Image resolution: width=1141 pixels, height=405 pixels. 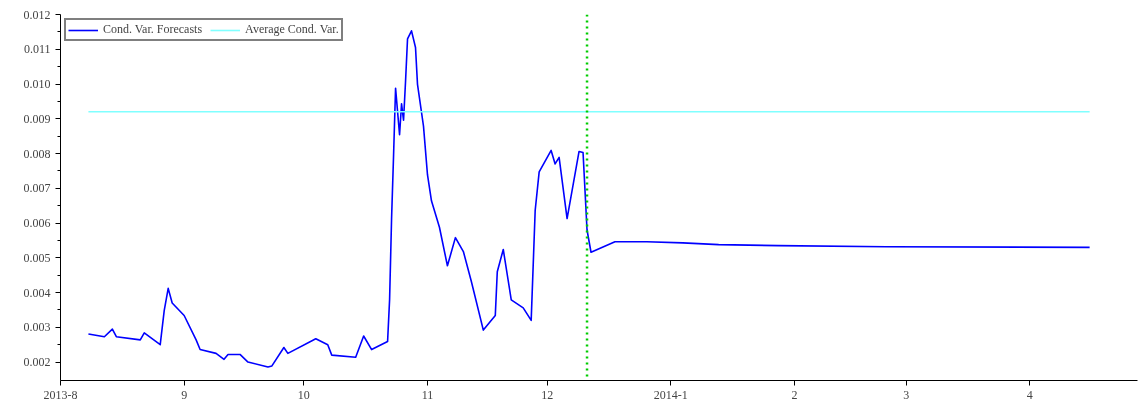 What do you see at coordinates (670, 394) in the screenshot?
I see `x-tick-label: 2014-1` at bounding box center [670, 394].